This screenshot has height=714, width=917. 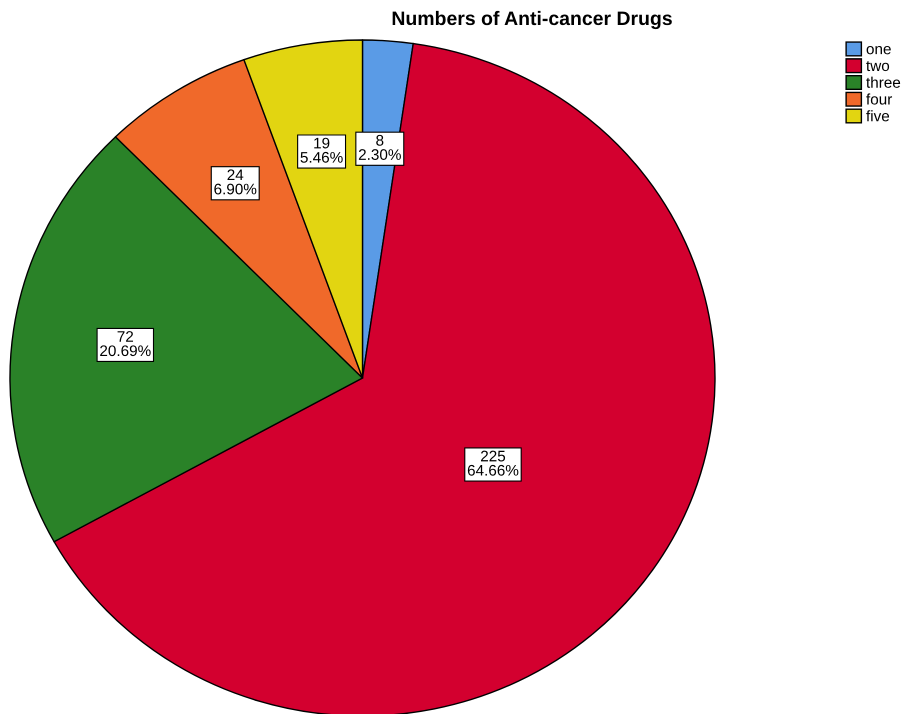 What do you see at coordinates (532, 20) in the screenshot?
I see `chart-title: Numbers of Anti-cancer Drugs` at bounding box center [532, 20].